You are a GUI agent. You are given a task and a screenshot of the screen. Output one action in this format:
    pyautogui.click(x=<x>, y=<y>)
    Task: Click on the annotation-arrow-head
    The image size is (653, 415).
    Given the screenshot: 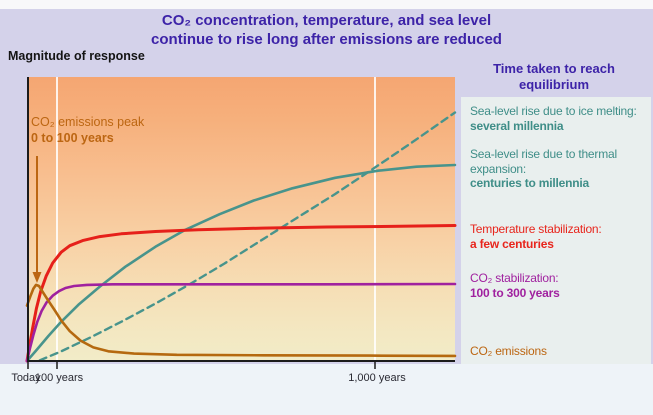 What is the action you would take?
    pyautogui.click(x=37, y=277)
    